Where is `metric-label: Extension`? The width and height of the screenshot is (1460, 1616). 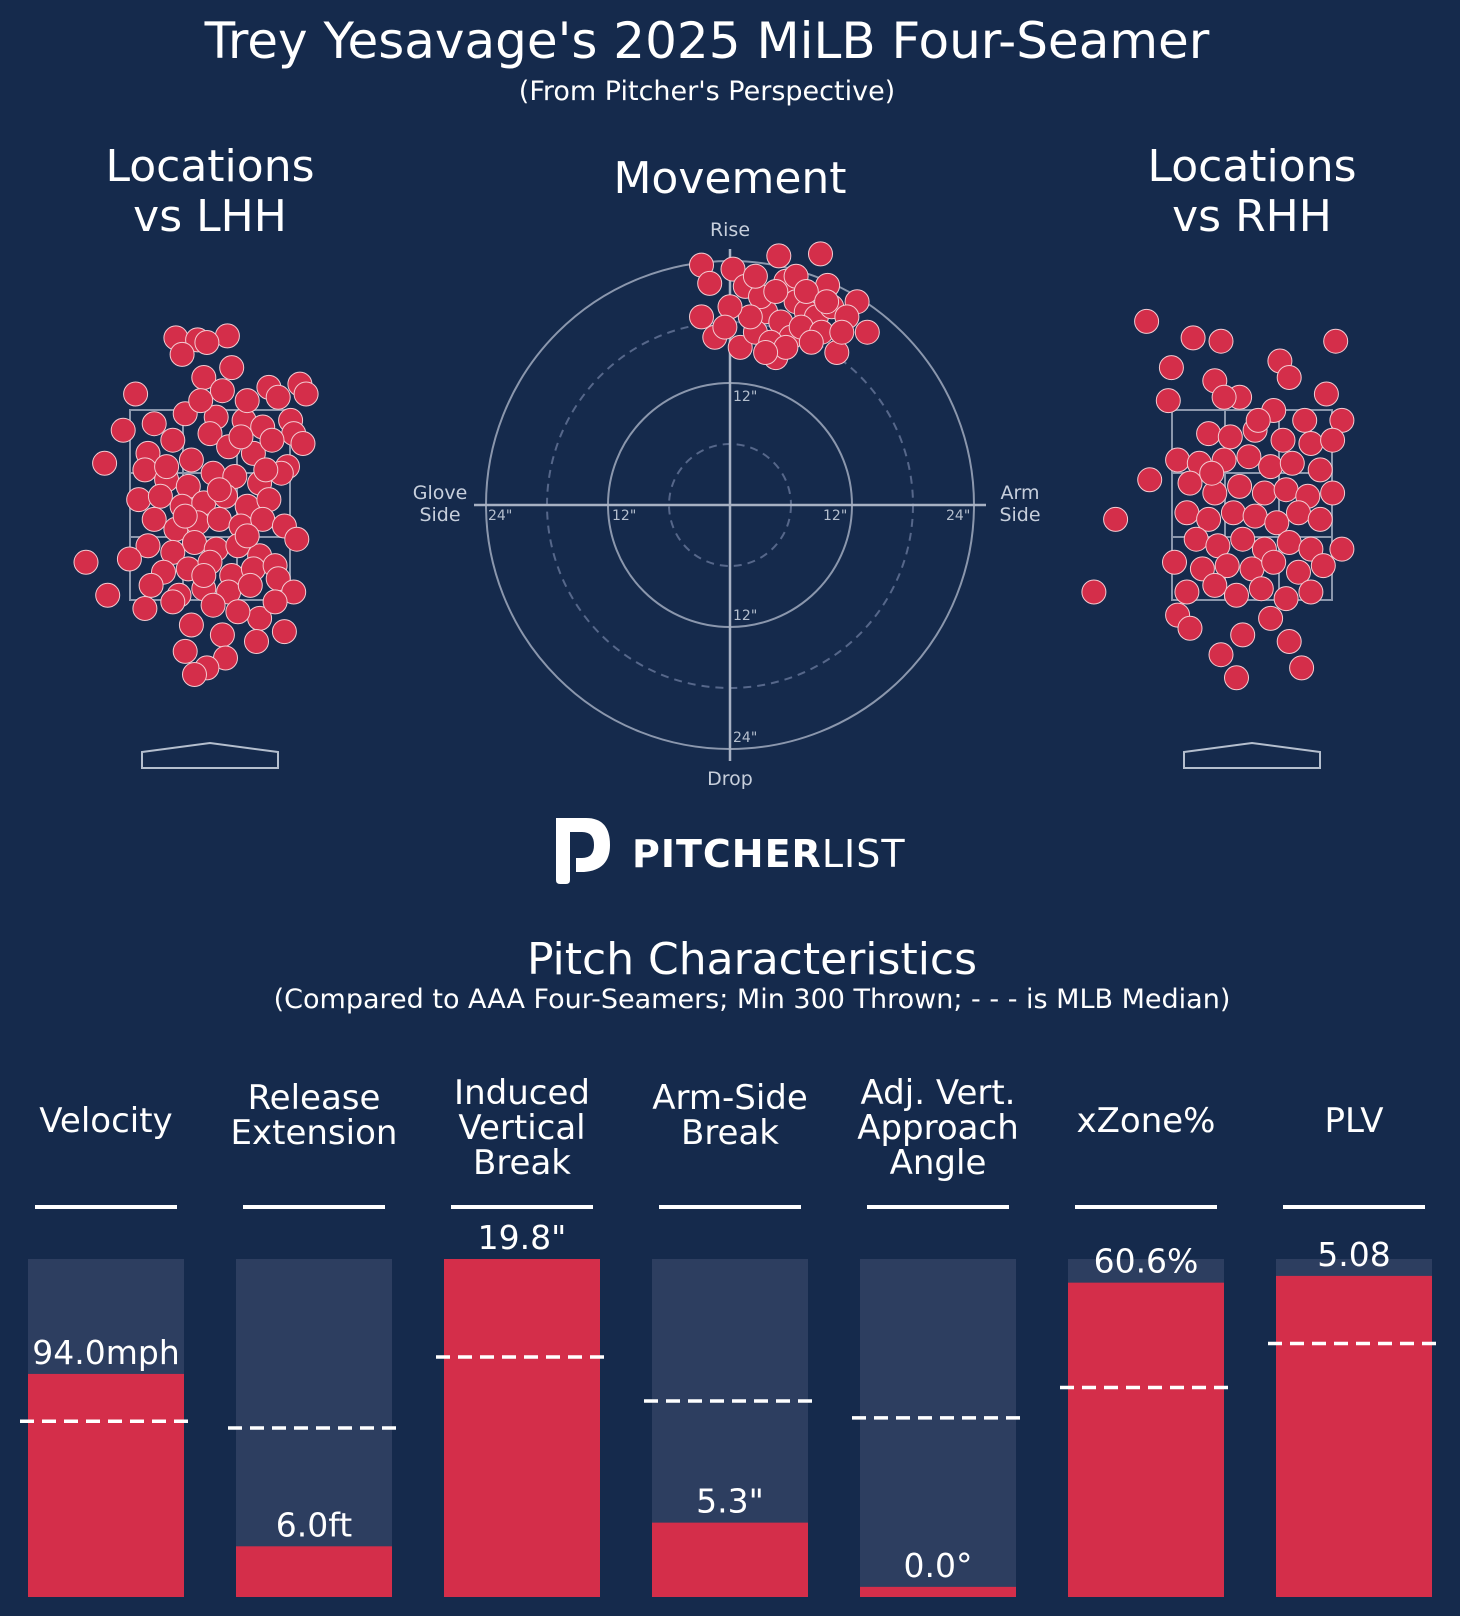 metric-label: Extension is located at coordinates (314, 1133).